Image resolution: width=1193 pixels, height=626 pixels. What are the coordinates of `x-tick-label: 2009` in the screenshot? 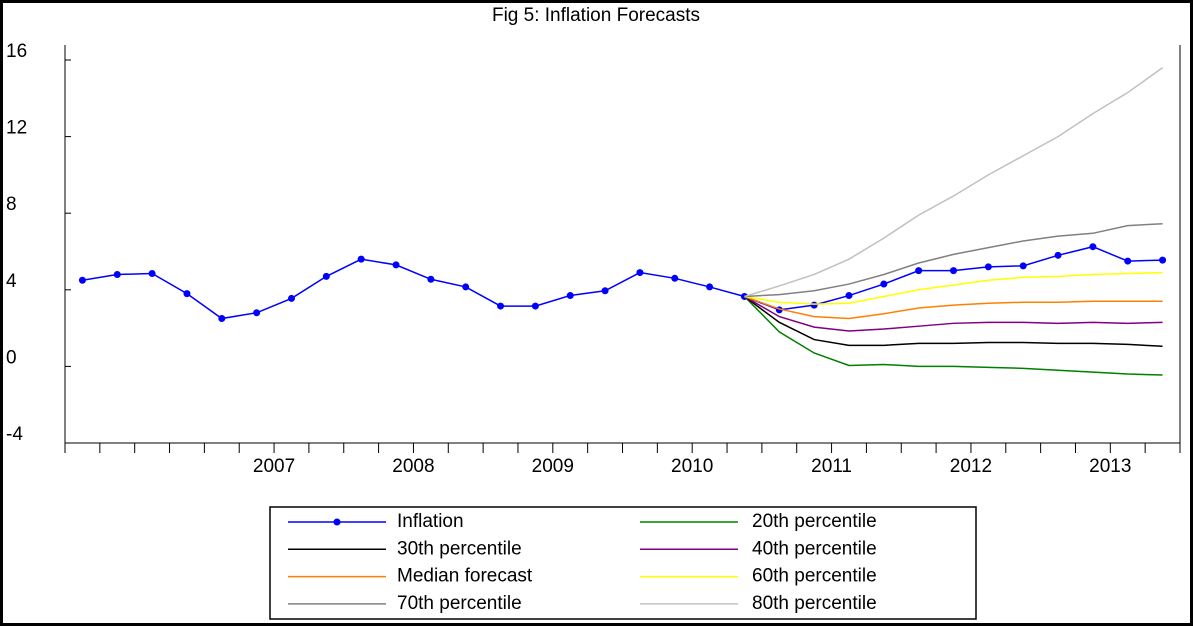 It's located at (553, 466).